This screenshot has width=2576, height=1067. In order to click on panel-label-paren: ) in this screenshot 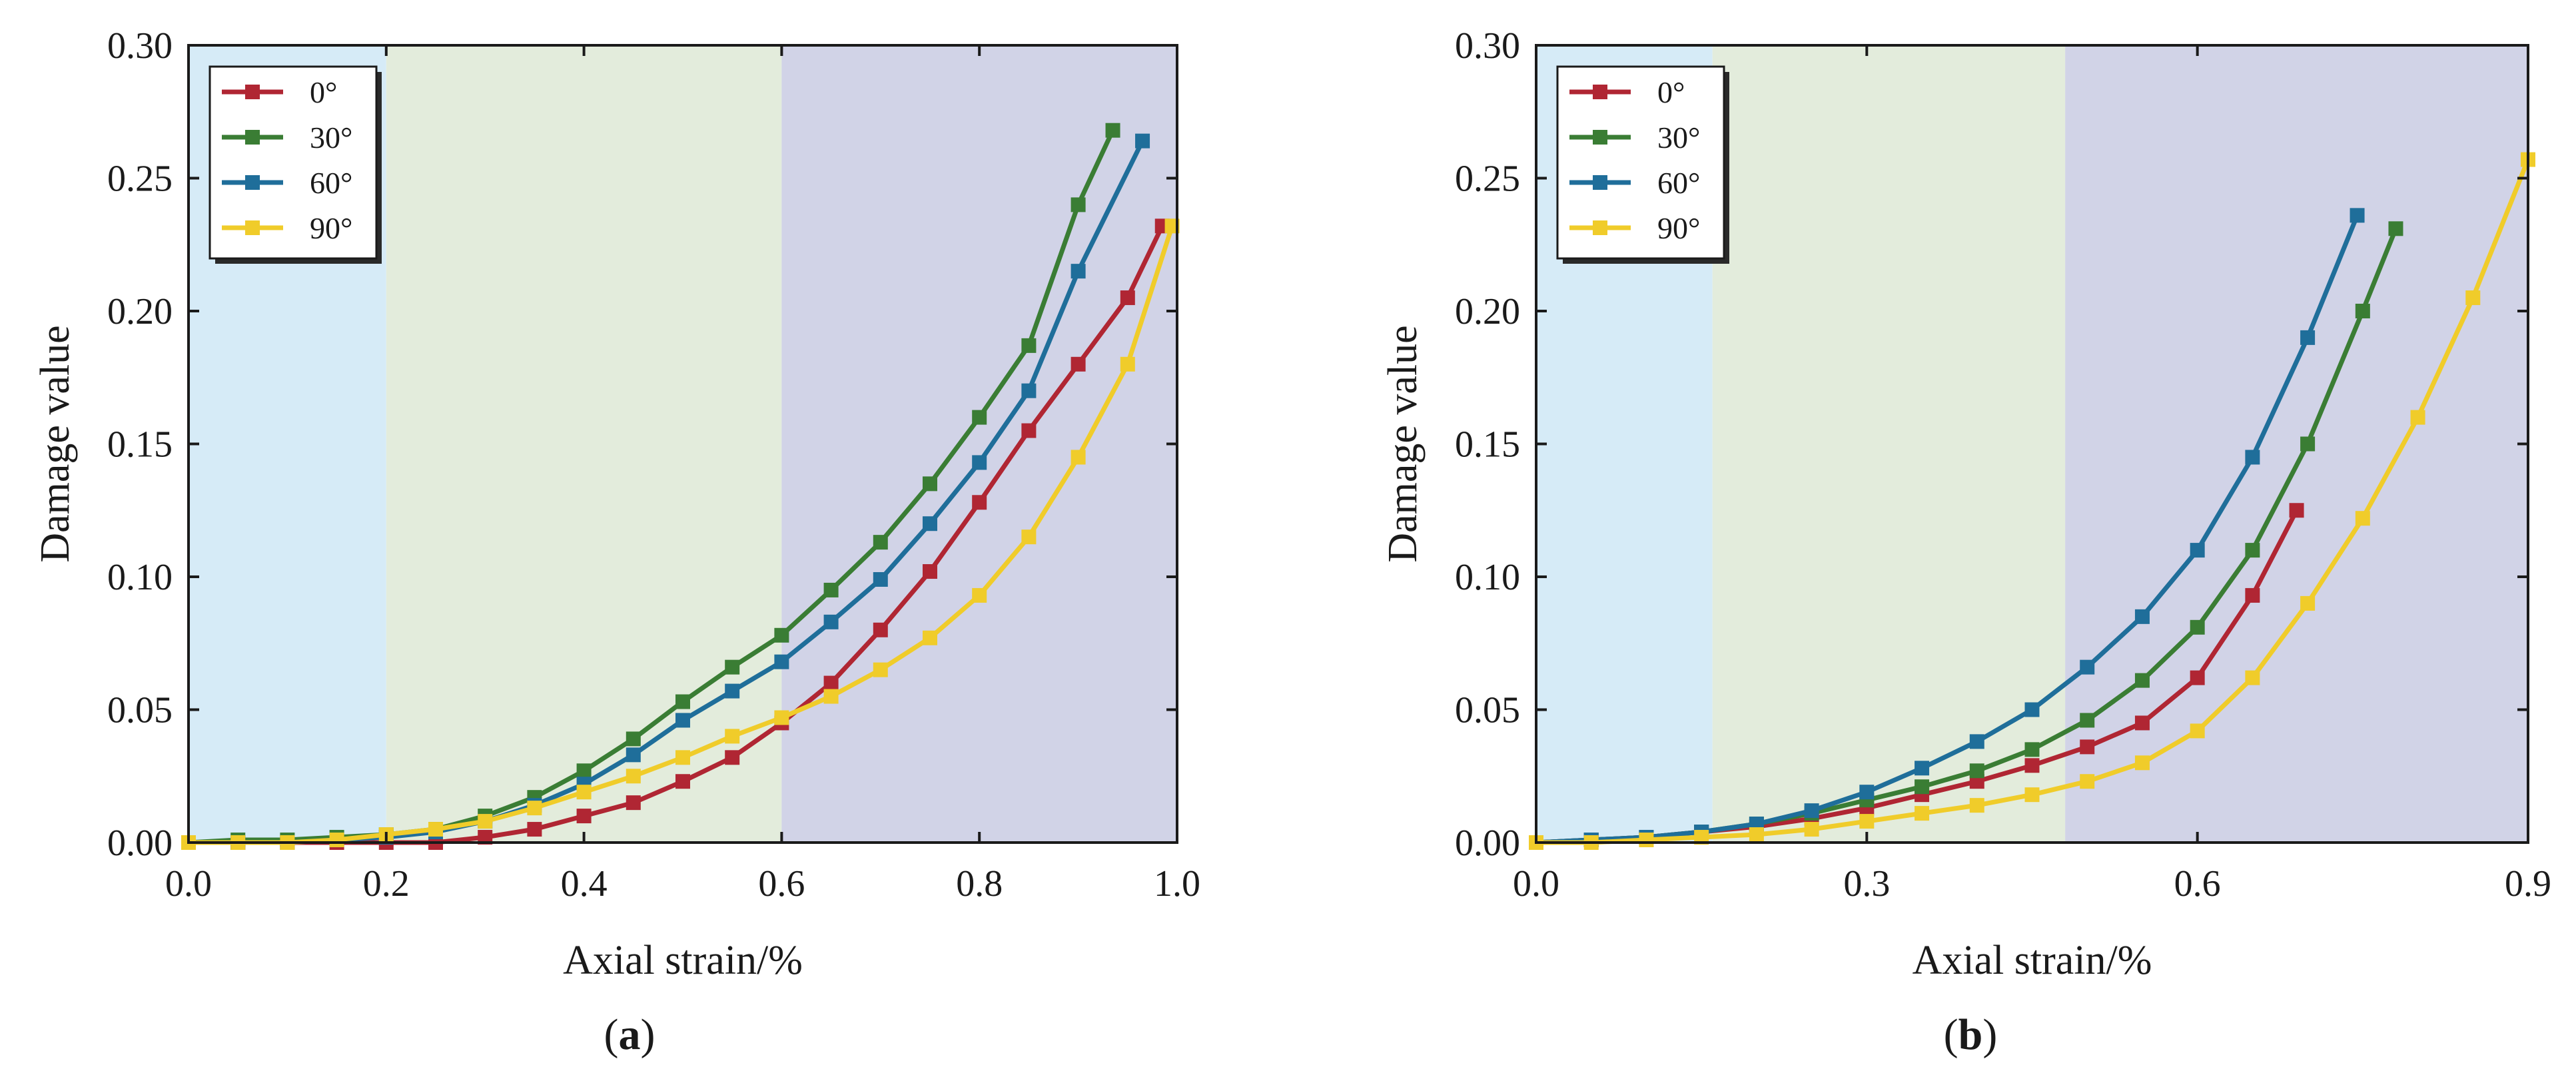, I will do `click(648, 1034)`.